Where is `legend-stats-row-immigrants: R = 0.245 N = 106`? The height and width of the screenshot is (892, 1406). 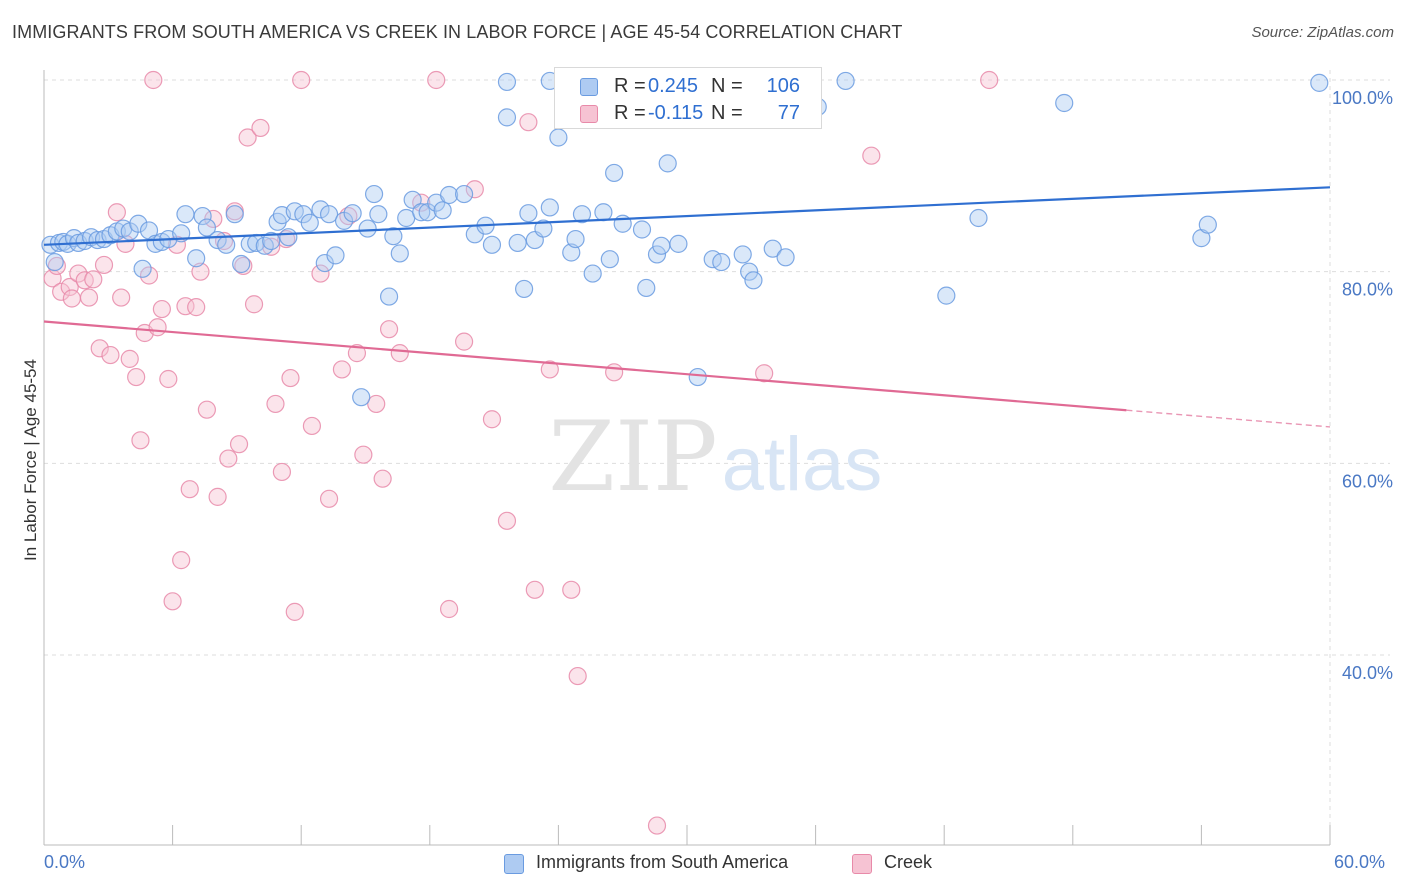
legend-stats-row-immigrants: R = 0.245 N = 106 is located at coordinates (688, 87).